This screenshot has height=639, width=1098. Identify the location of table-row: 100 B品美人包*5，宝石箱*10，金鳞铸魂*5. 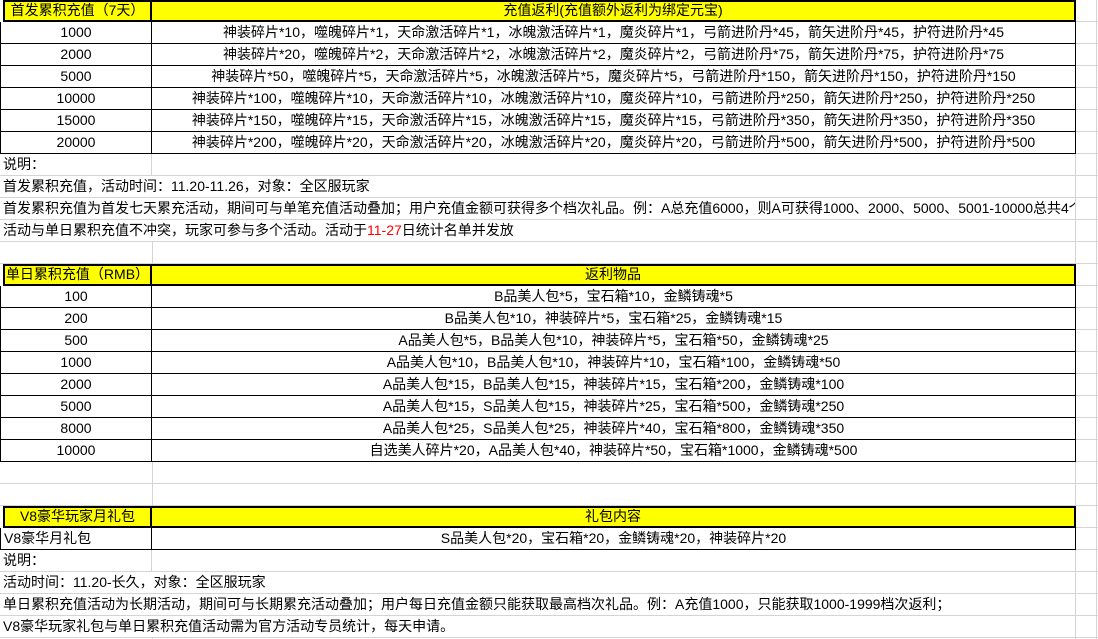
(538, 297).